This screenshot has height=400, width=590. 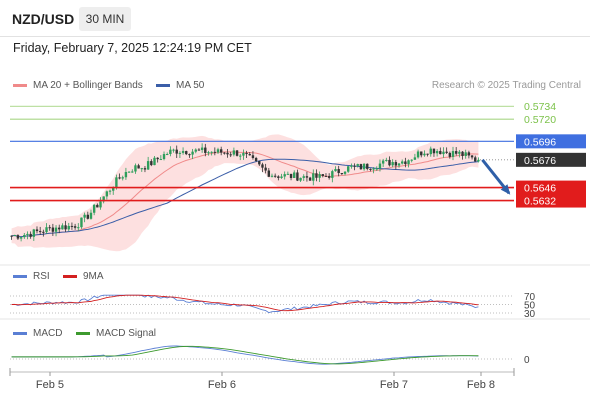 I want to click on x-tick-label: Feb 6, so click(x=222, y=385).